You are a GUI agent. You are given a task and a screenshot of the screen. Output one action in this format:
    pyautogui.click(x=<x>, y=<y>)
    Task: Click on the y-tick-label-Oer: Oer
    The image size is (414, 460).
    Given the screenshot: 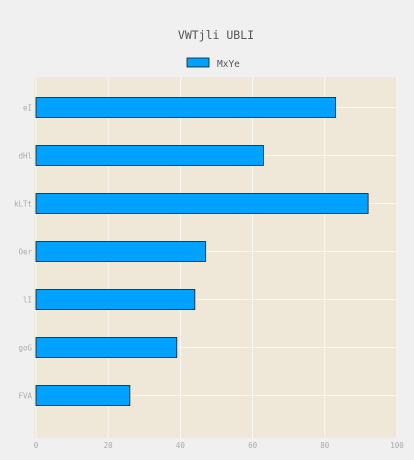 What is the action you would take?
    pyautogui.click(x=25, y=252)
    